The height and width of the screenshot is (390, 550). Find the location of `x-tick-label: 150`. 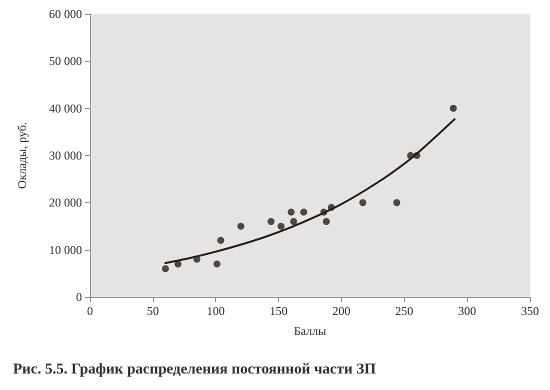

x-tick-label: 150 is located at coordinates (279, 311).